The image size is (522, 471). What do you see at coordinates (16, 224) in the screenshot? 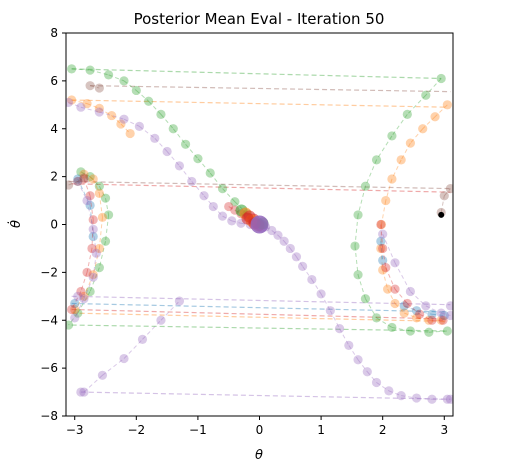
I see `y-axis-label: θ̇` at bounding box center [16, 224].